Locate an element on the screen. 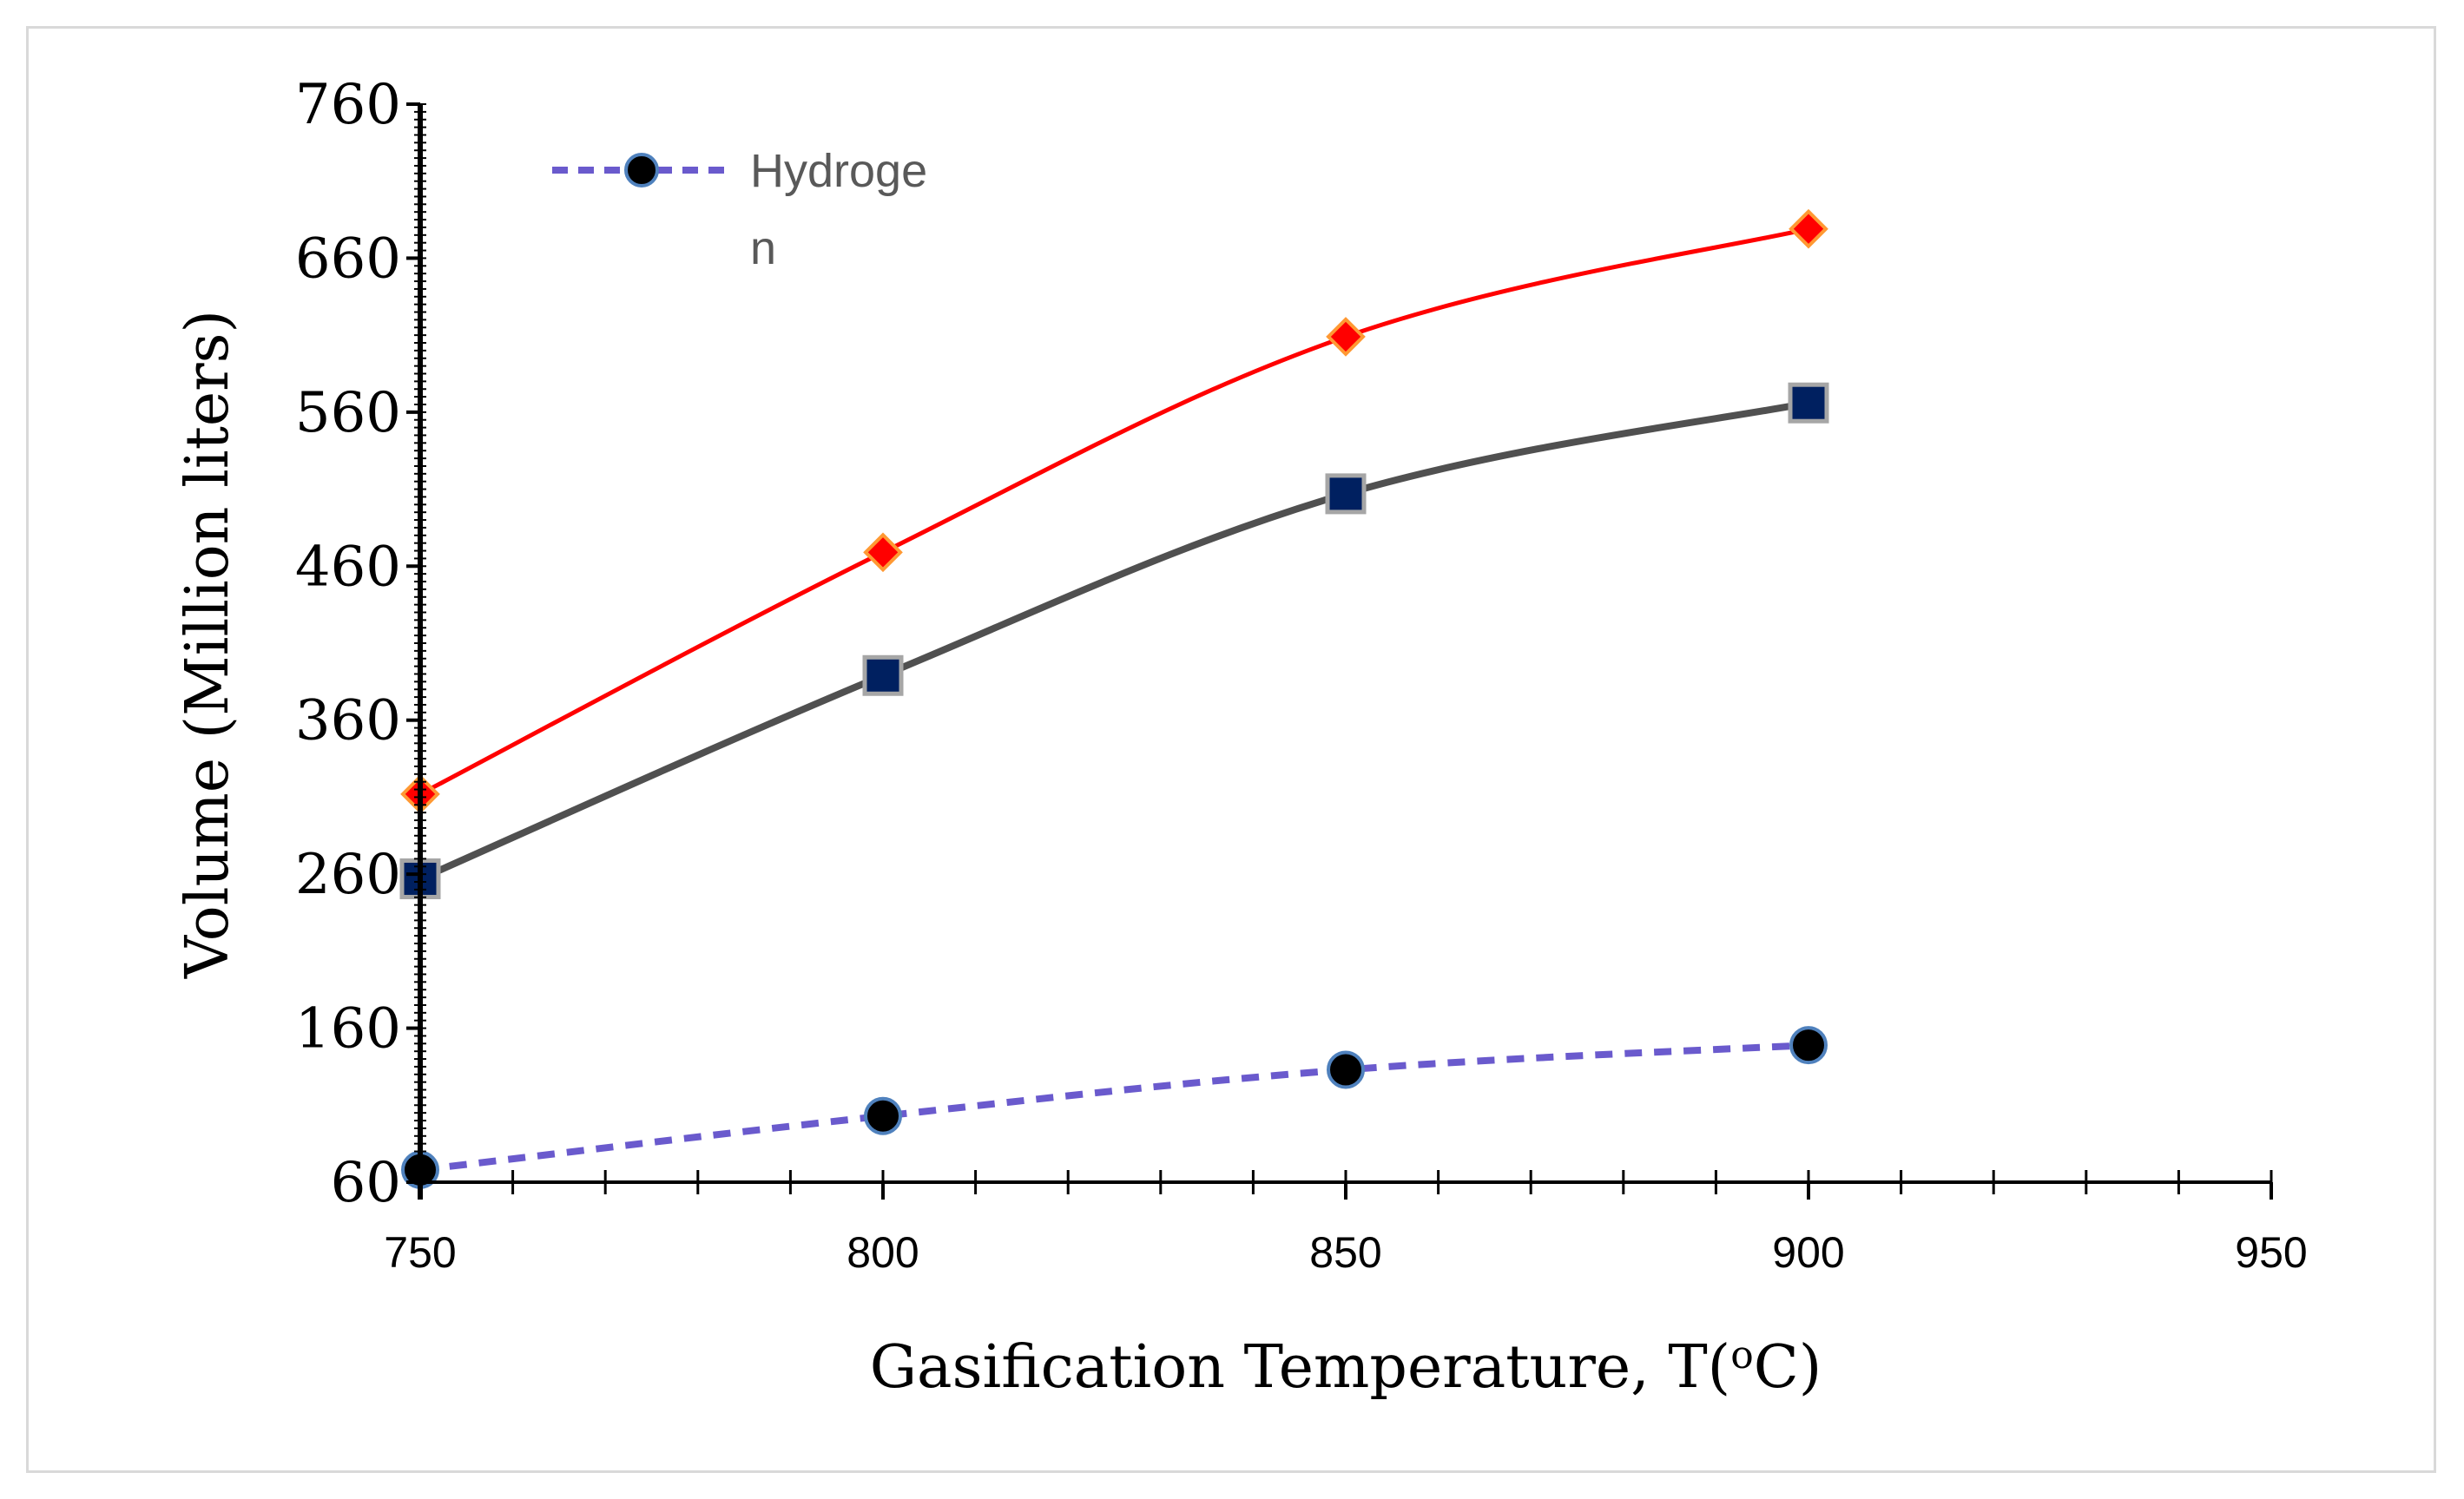  y-tick-label: 360 is located at coordinates (348, 721).